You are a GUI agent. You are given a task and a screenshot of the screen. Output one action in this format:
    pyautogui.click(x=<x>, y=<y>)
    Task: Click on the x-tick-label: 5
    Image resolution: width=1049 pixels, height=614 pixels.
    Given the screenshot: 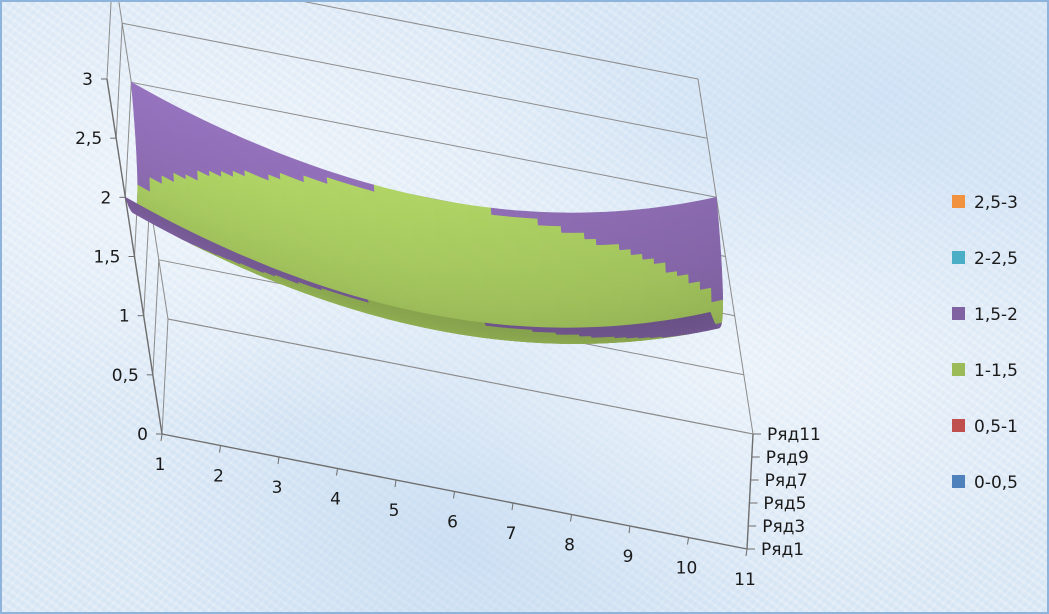 What is the action you would take?
    pyautogui.click(x=394, y=511)
    